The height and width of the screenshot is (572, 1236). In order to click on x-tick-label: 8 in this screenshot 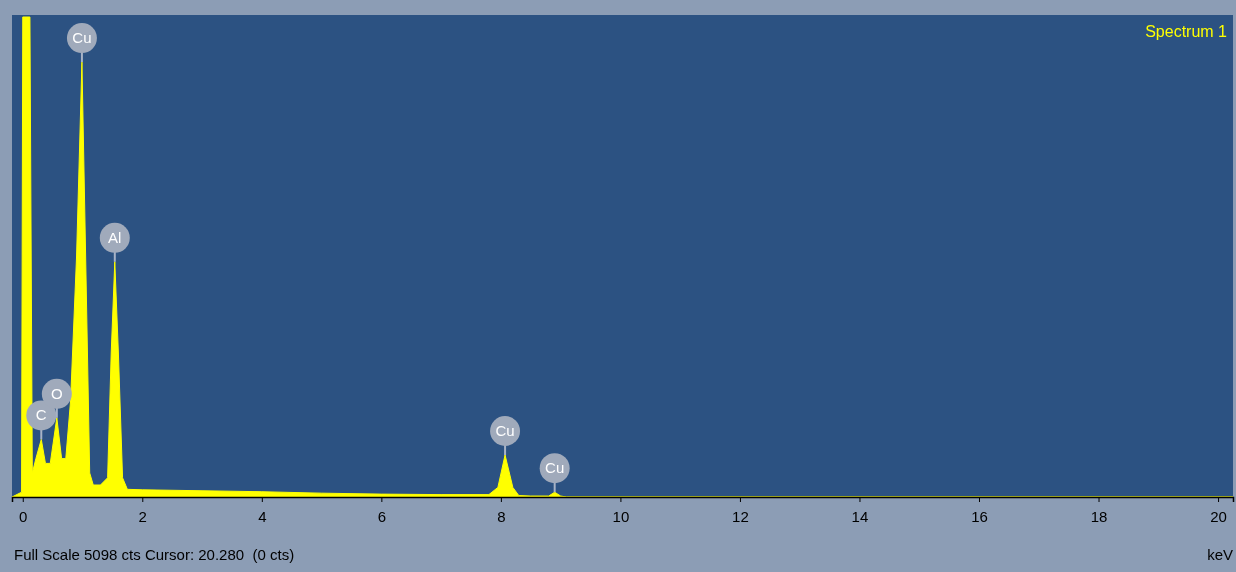, I will do `click(501, 516)`.